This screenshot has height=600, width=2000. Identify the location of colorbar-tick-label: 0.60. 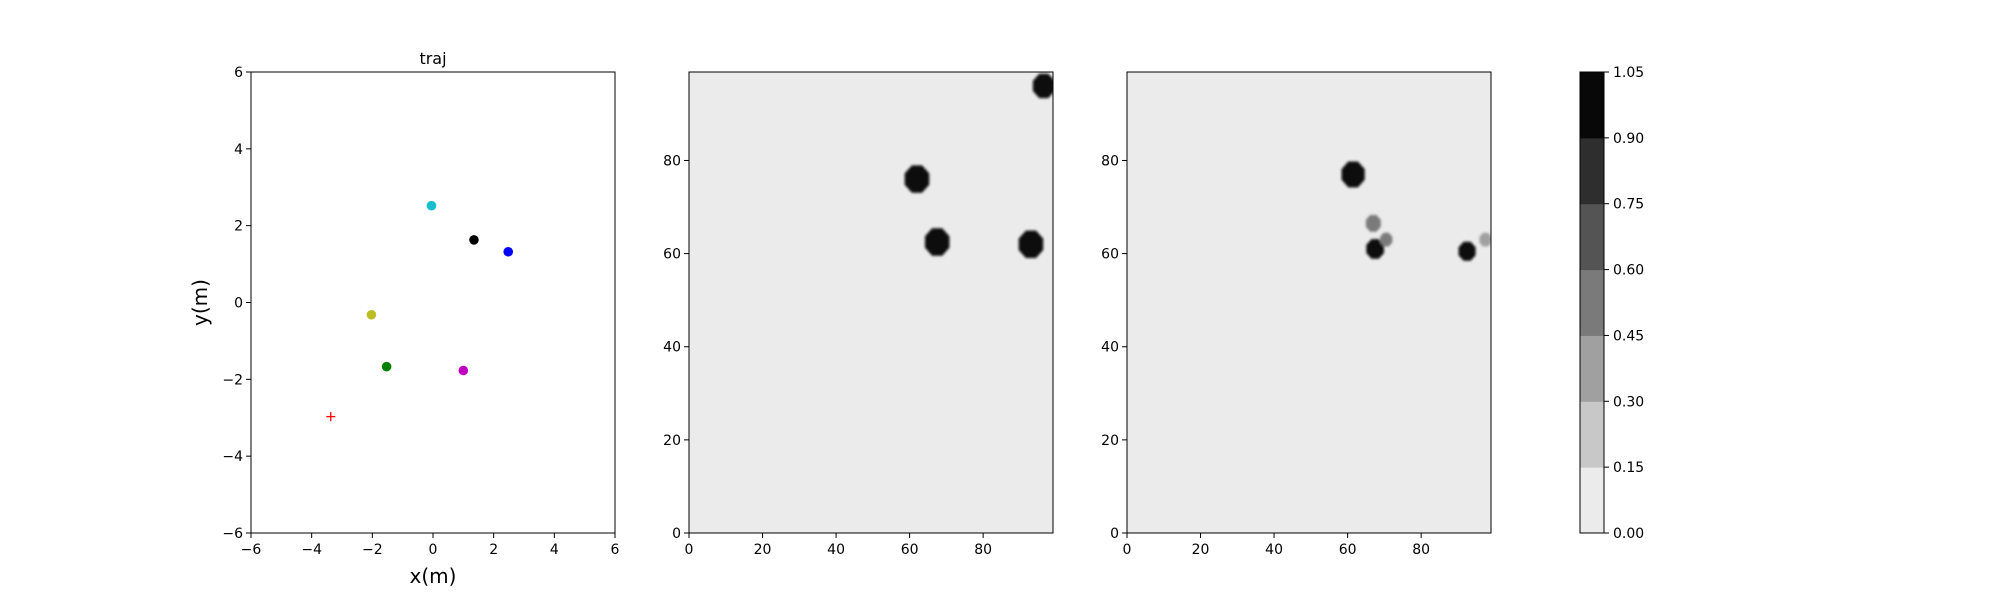
(1628, 271).